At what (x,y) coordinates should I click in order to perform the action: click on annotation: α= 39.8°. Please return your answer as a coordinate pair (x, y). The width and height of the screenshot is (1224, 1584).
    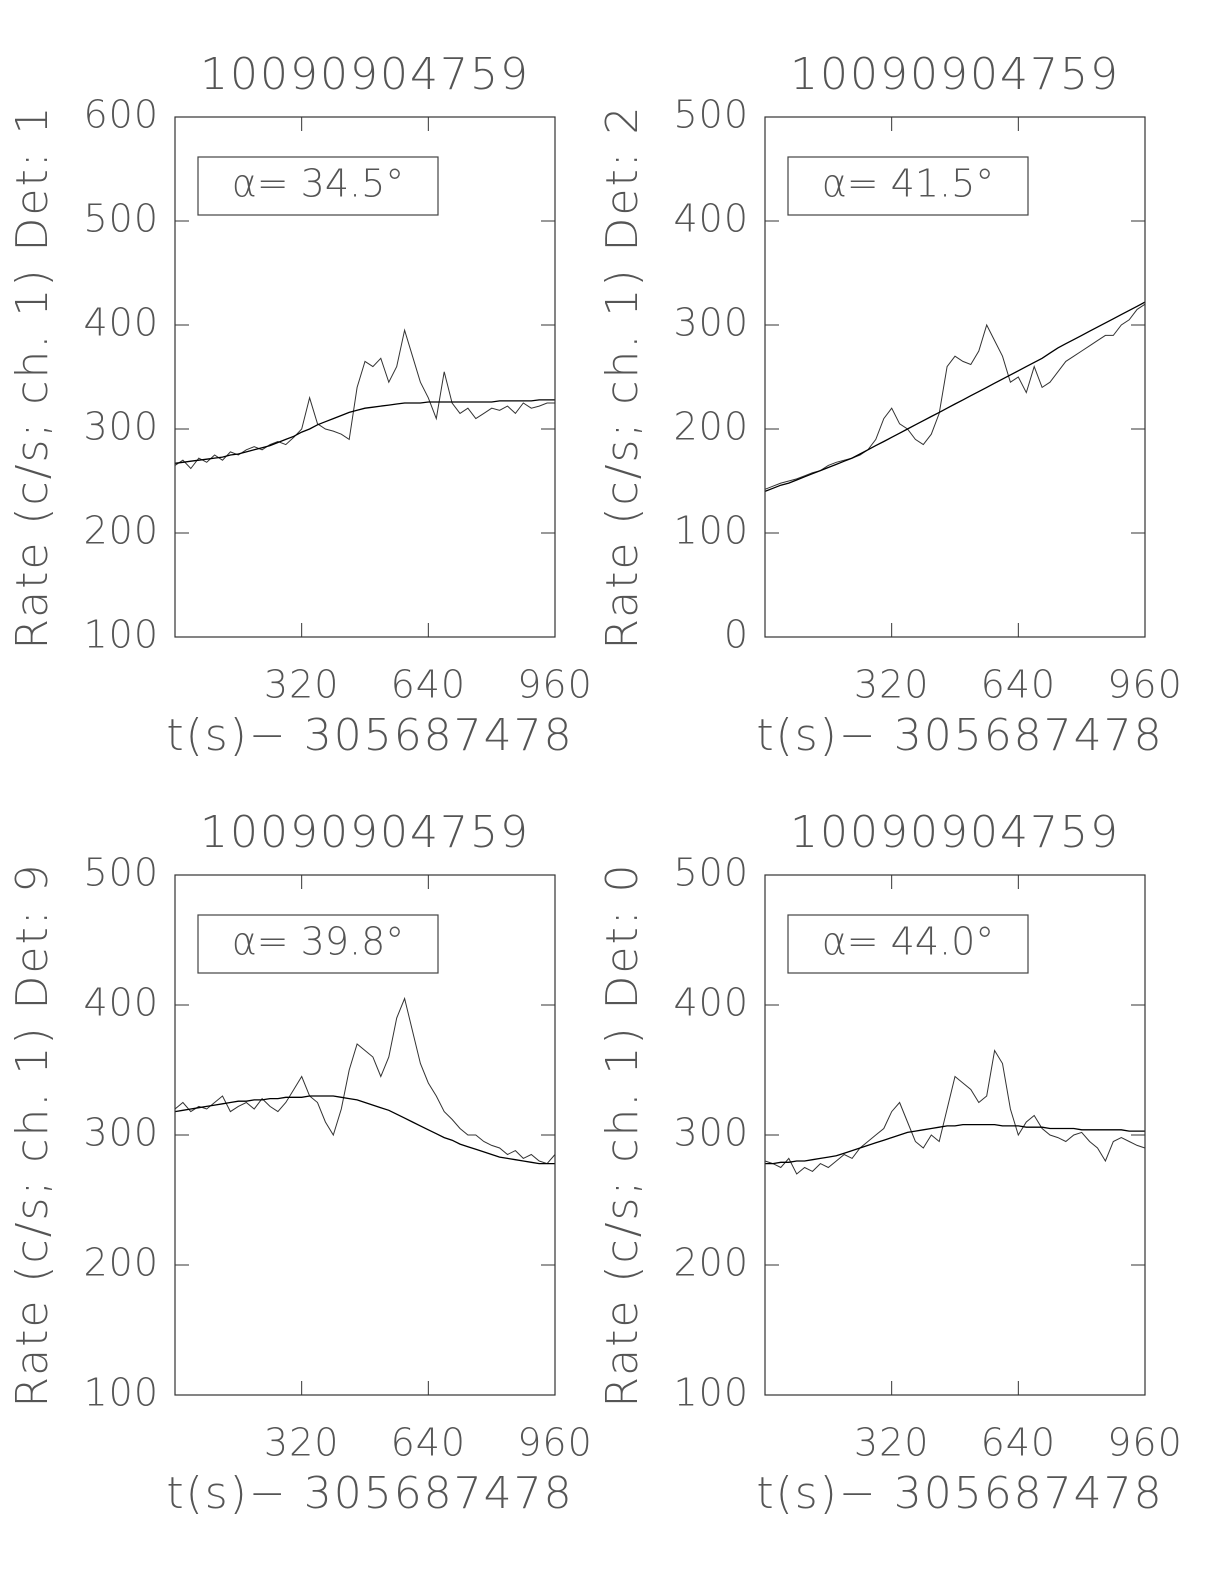
    Looking at the image, I should click on (318, 942).